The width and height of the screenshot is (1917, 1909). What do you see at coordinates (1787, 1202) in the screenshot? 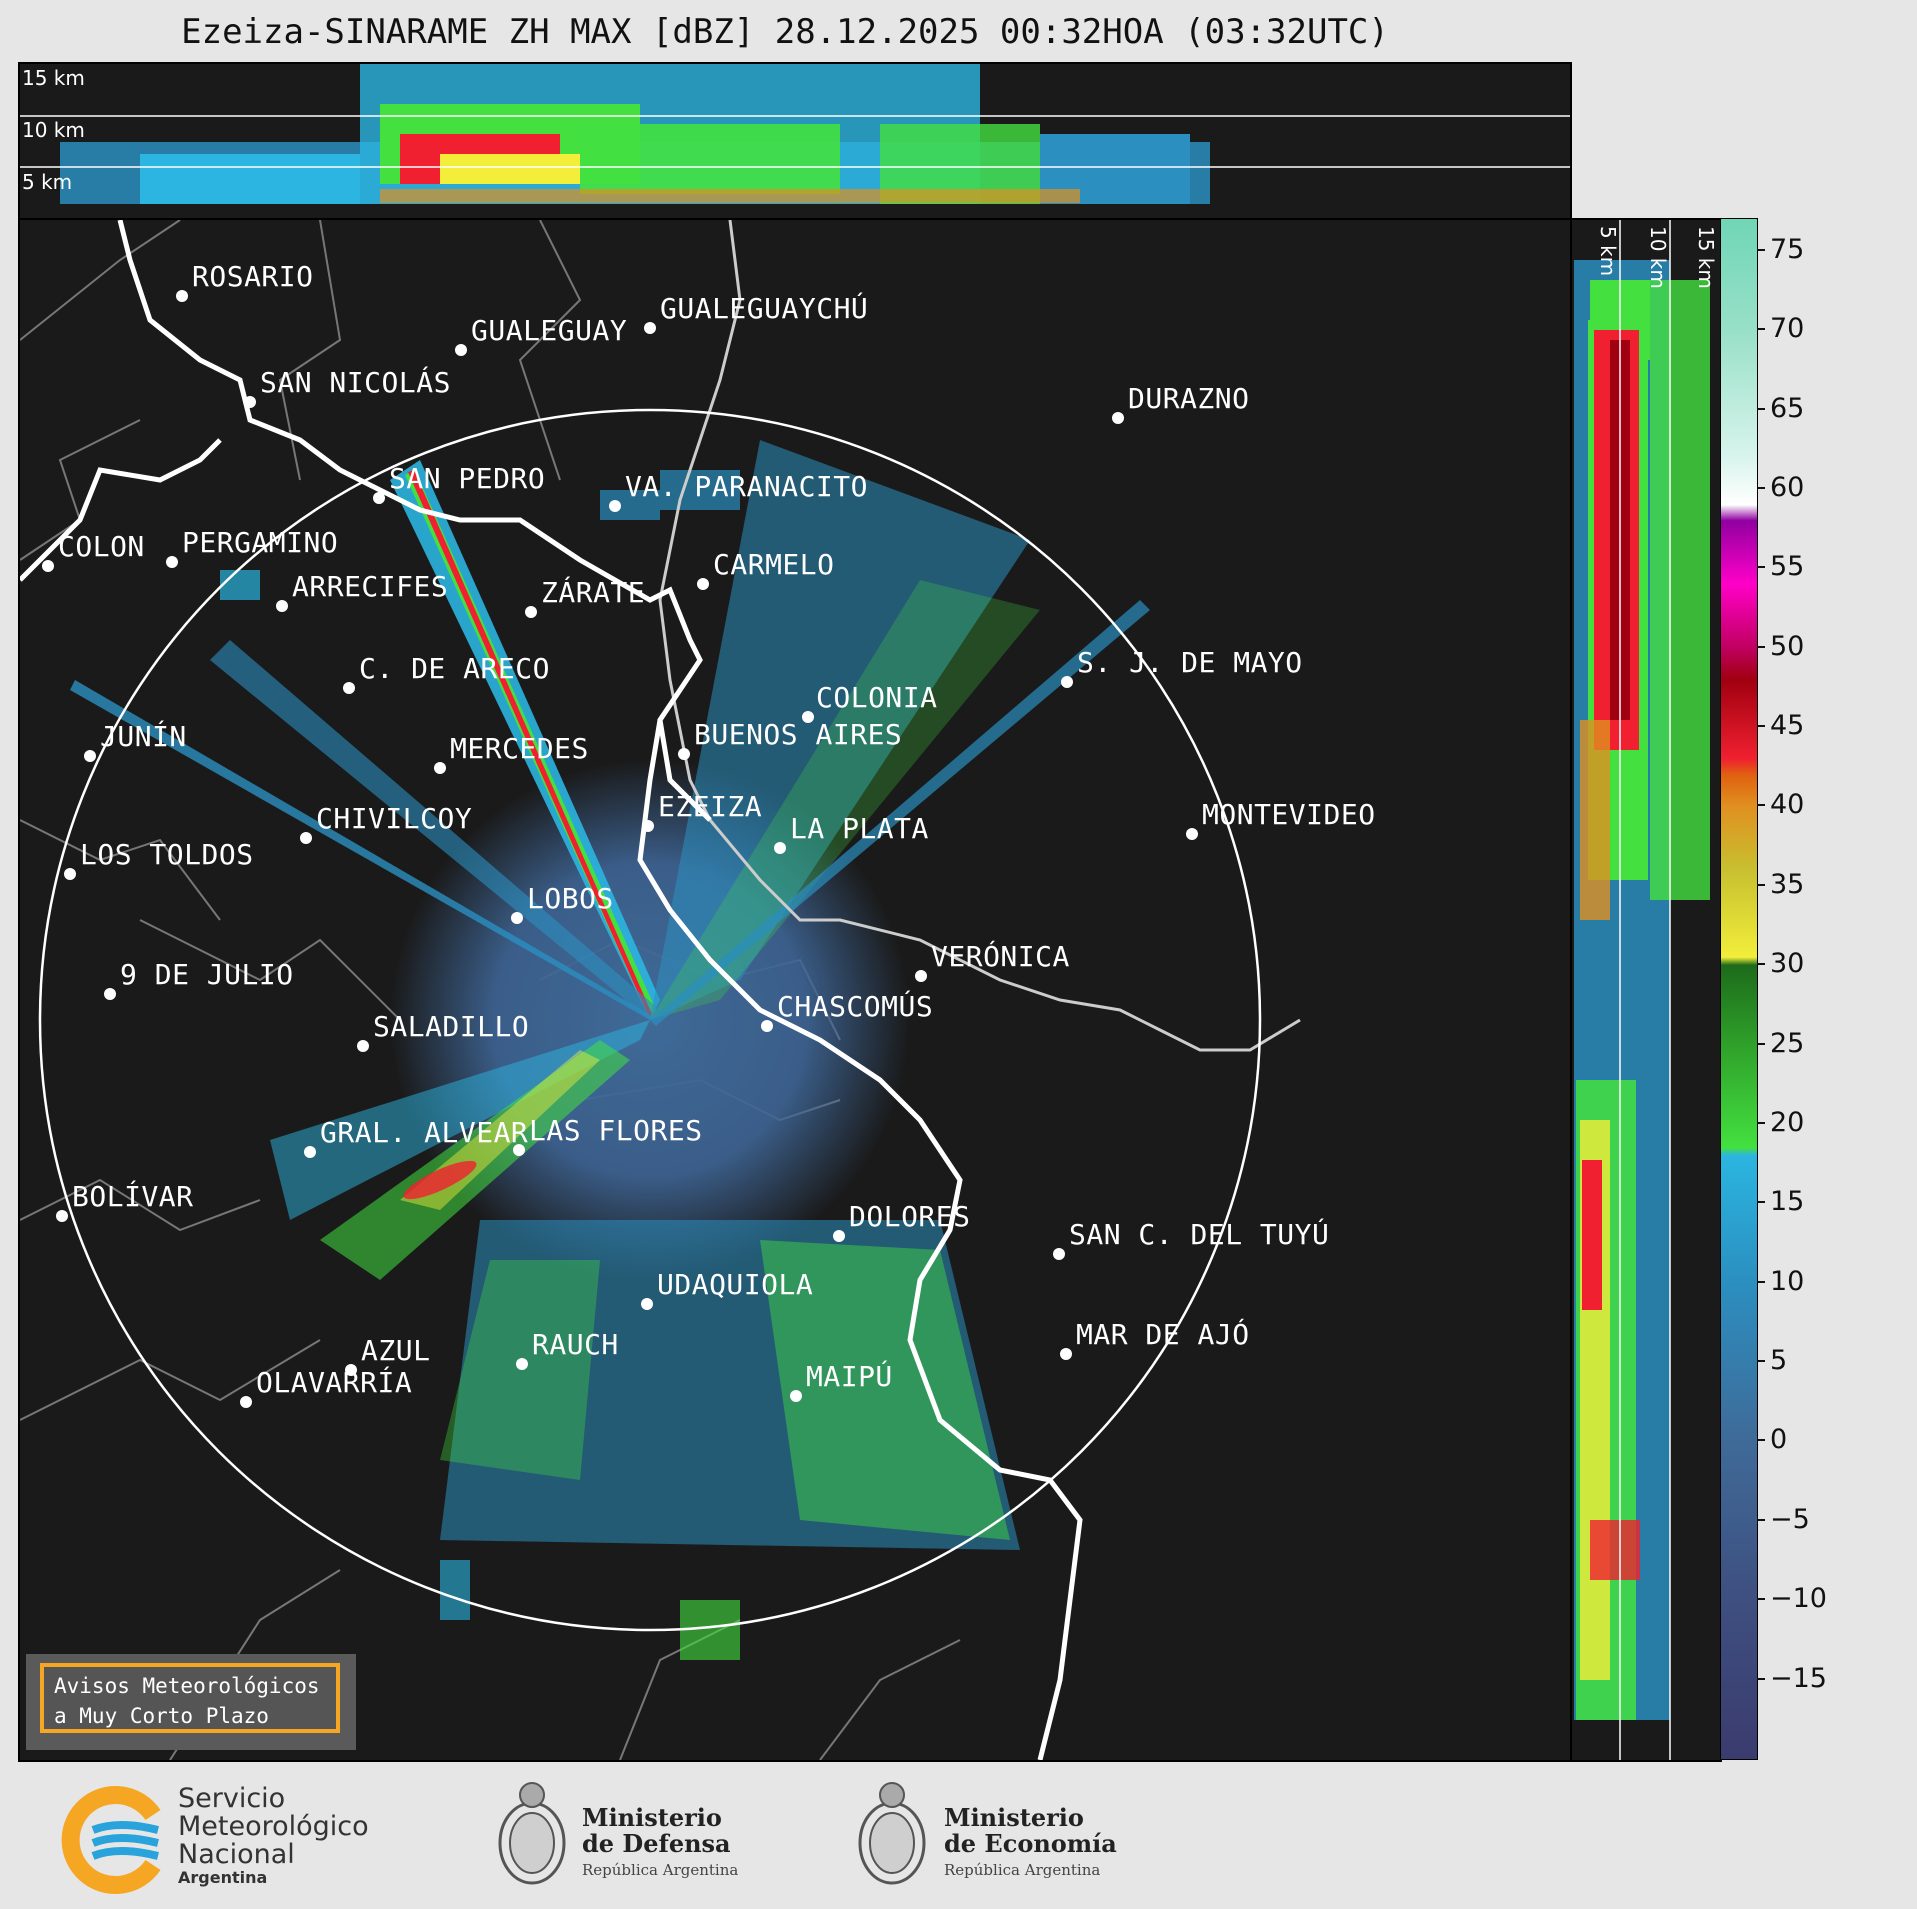
I see `colorbar-tick-label: 15` at bounding box center [1787, 1202].